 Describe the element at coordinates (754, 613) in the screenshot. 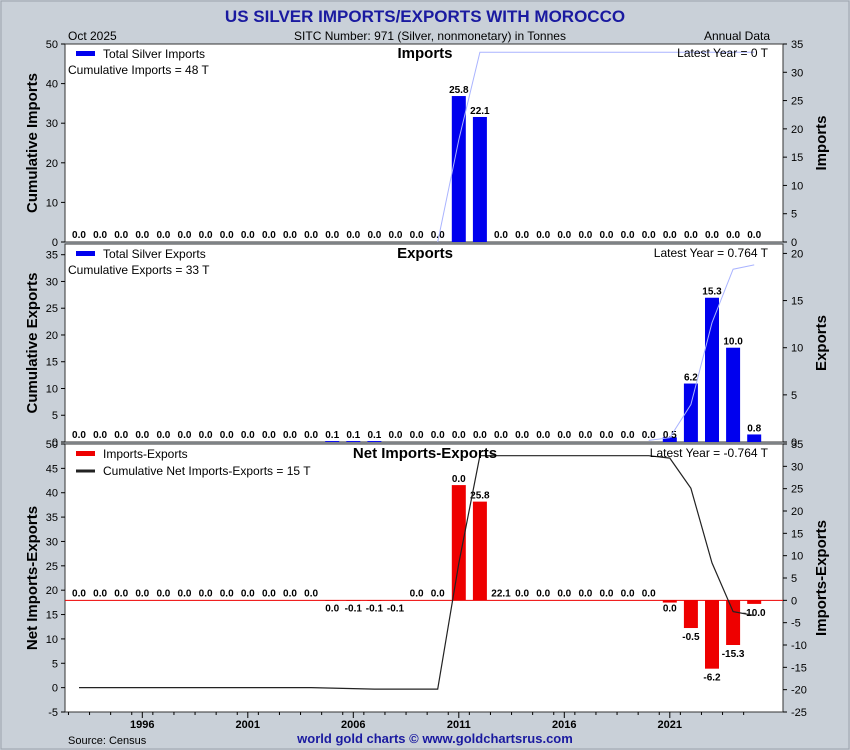

I see `bar-label: -10.0` at that location.